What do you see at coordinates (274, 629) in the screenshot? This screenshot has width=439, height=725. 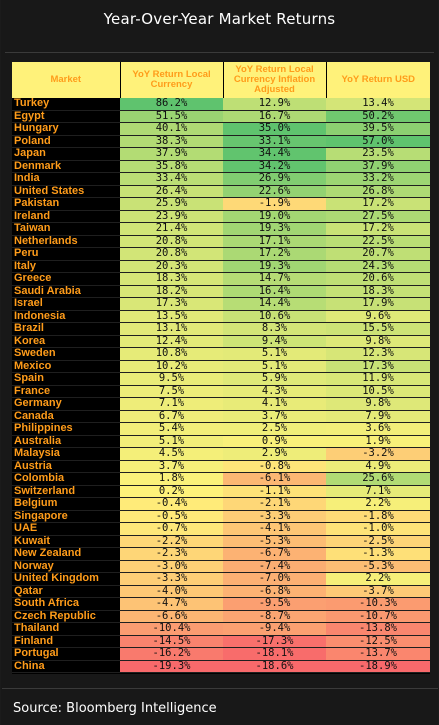 I see `inflation-adjusted-cell: -9.4%` at bounding box center [274, 629].